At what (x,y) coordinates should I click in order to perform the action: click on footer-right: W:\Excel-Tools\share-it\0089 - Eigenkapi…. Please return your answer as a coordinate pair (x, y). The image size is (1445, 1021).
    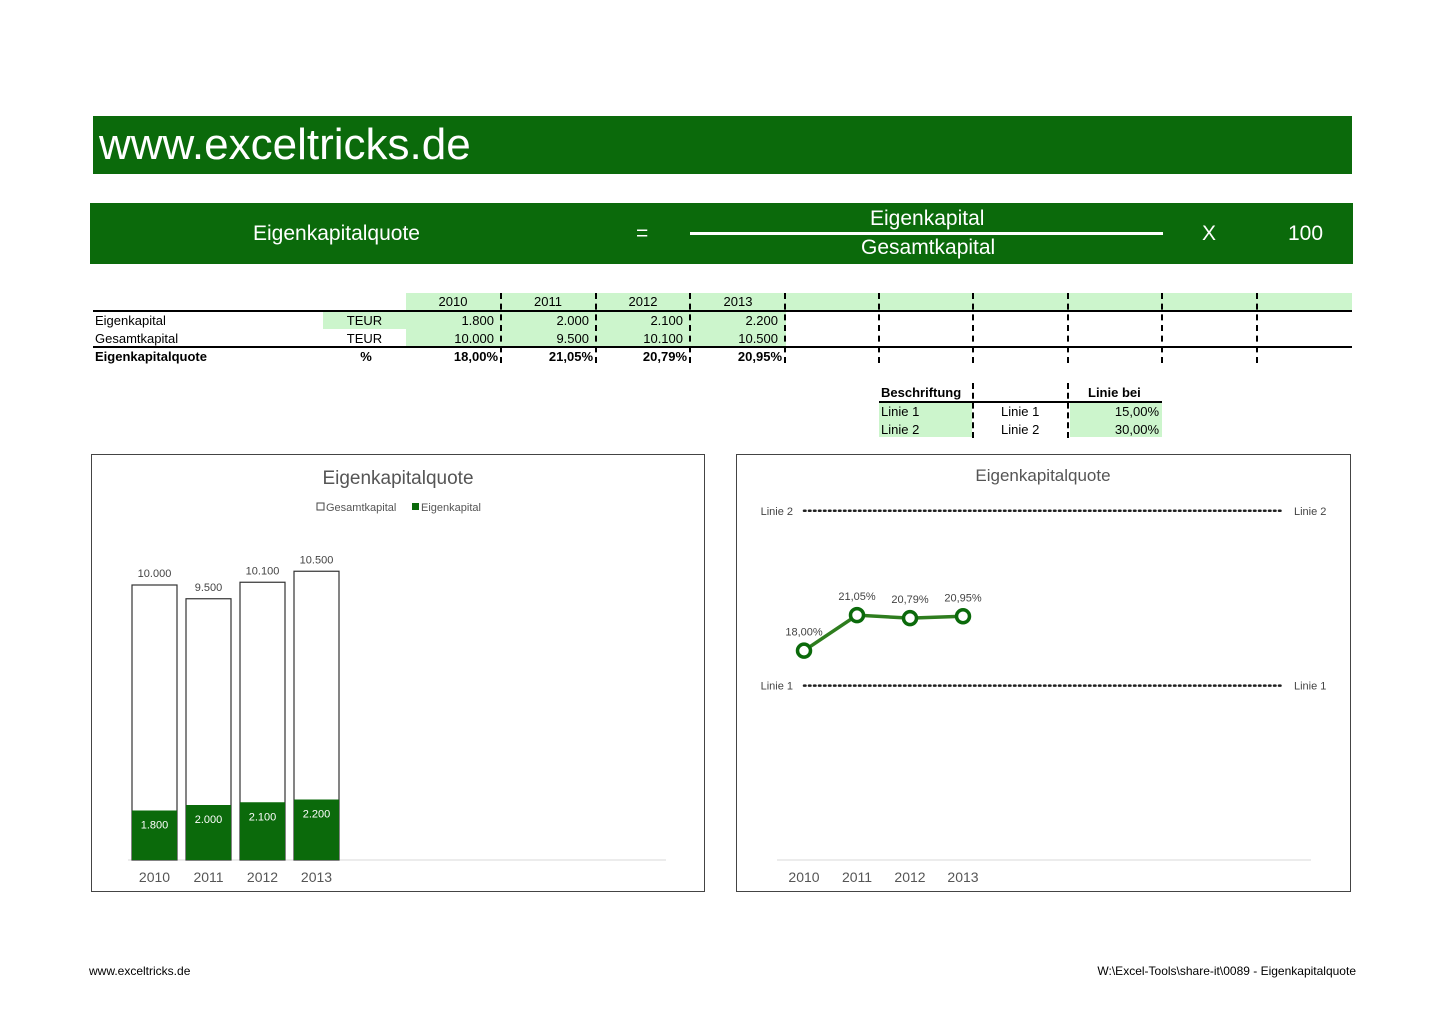
    Looking at the image, I should click on (1226, 971).